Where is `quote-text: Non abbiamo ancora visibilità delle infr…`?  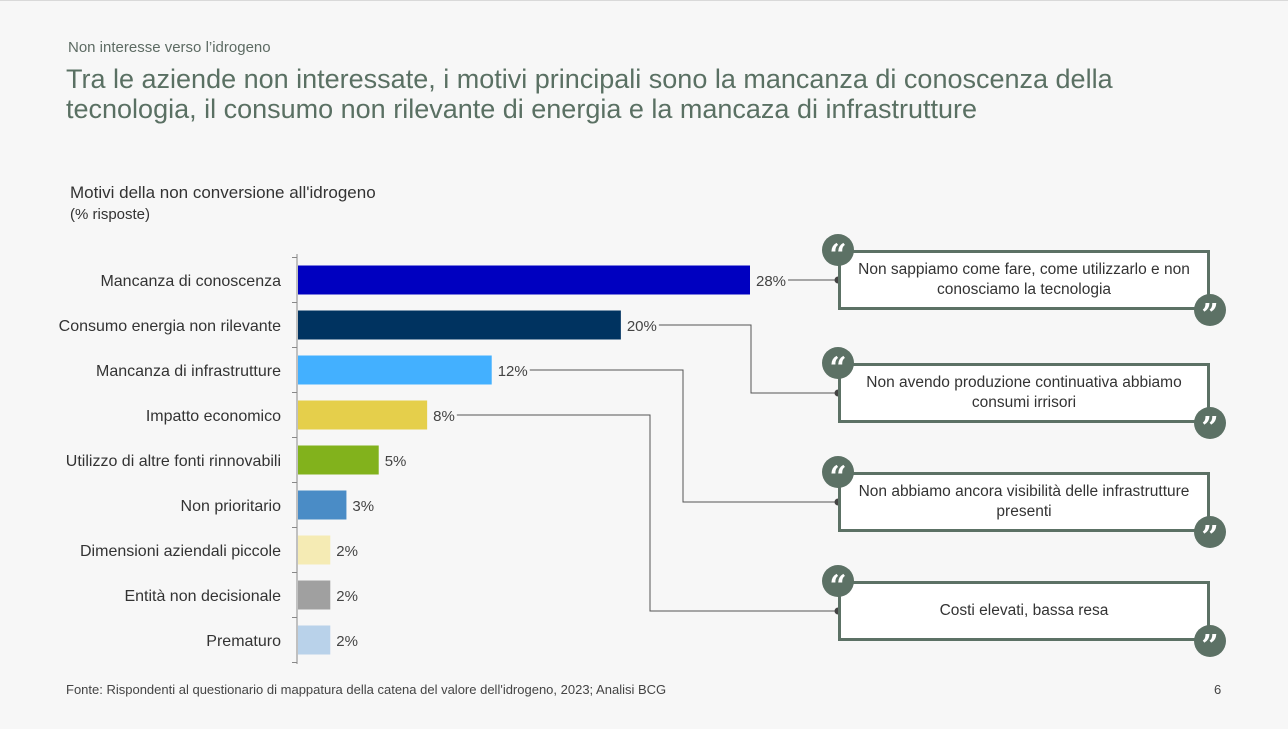
quote-text: Non abbiamo ancora visibilità delle infr… is located at coordinates (1024, 501).